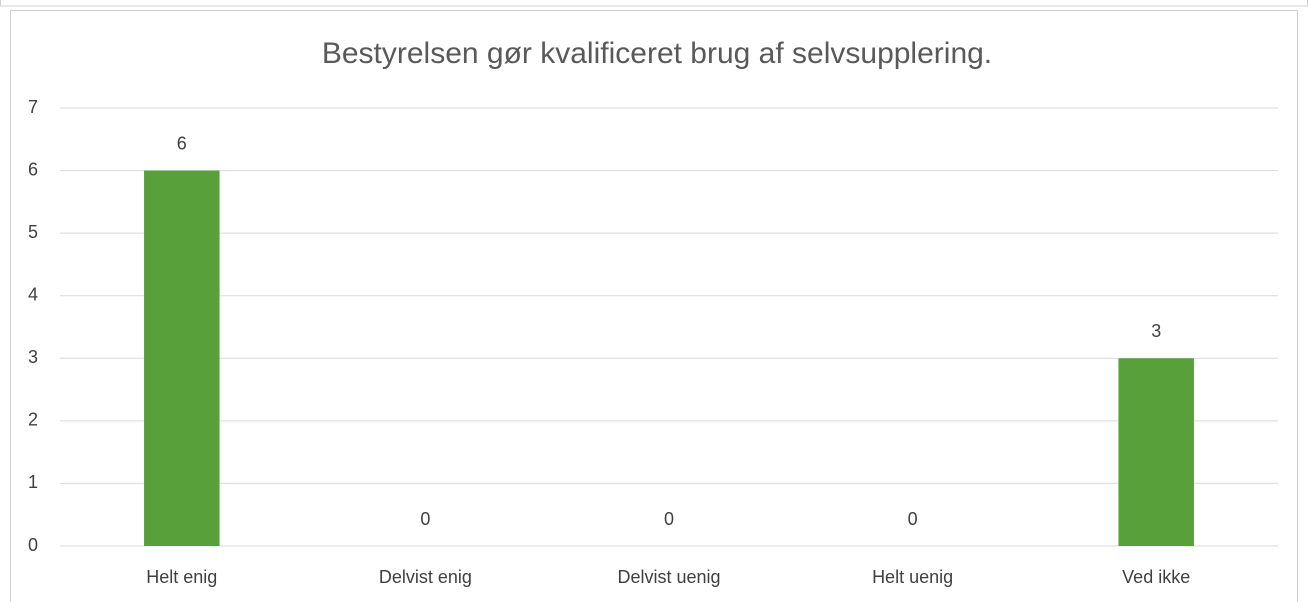 The height and width of the screenshot is (602, 1308). What do you see at coordinates (33, 232) in the screenshot?
I see `y-tick-label: 5` at bounding box center [33, 232].